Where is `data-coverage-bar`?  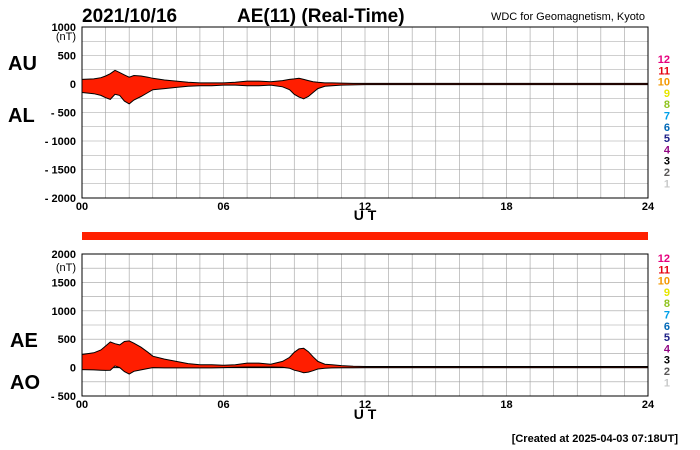 data-coverage-bar is located at coordinates (365, 236).